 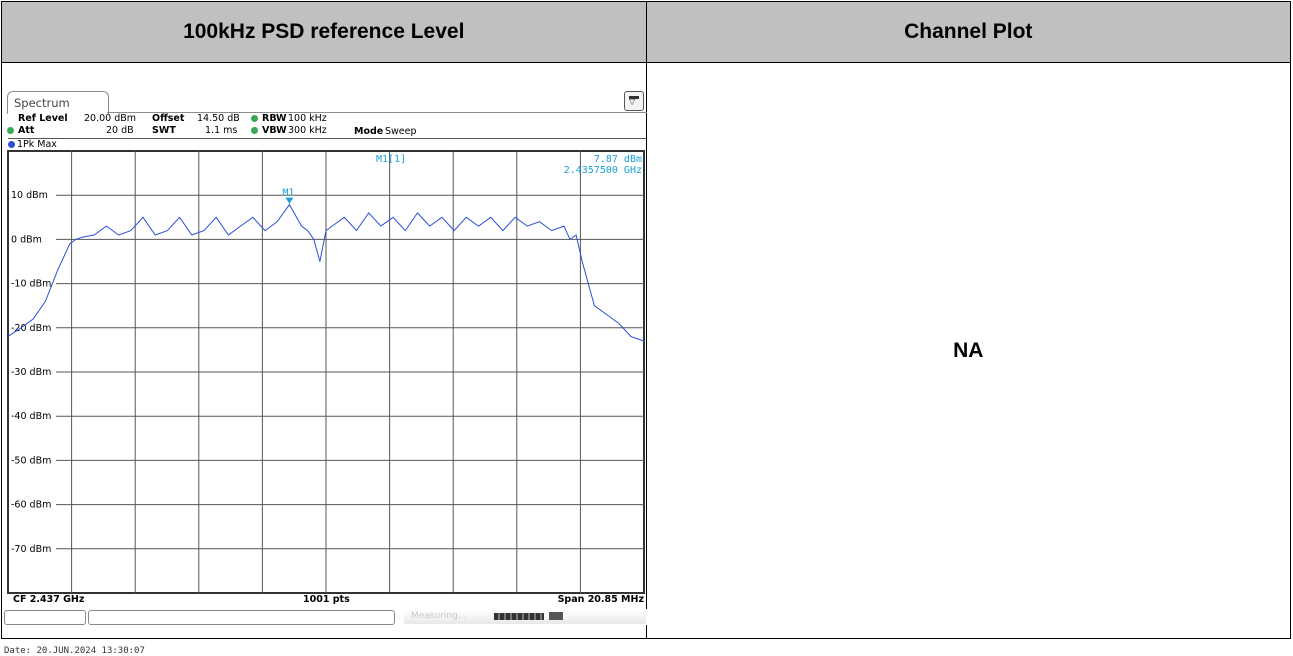 What do you see at coordinates (42, 103) in the screenshot?
I see `spectrum-tab-label: Spectrum` at bounding box center [42, 103].